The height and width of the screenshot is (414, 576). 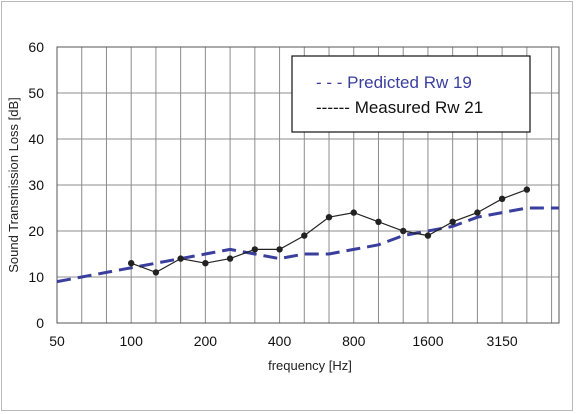 What do you see at coordinates (427, 341) in the screenshot?
I see `x-tick-label: 1600` at bounding box center [427, 341].